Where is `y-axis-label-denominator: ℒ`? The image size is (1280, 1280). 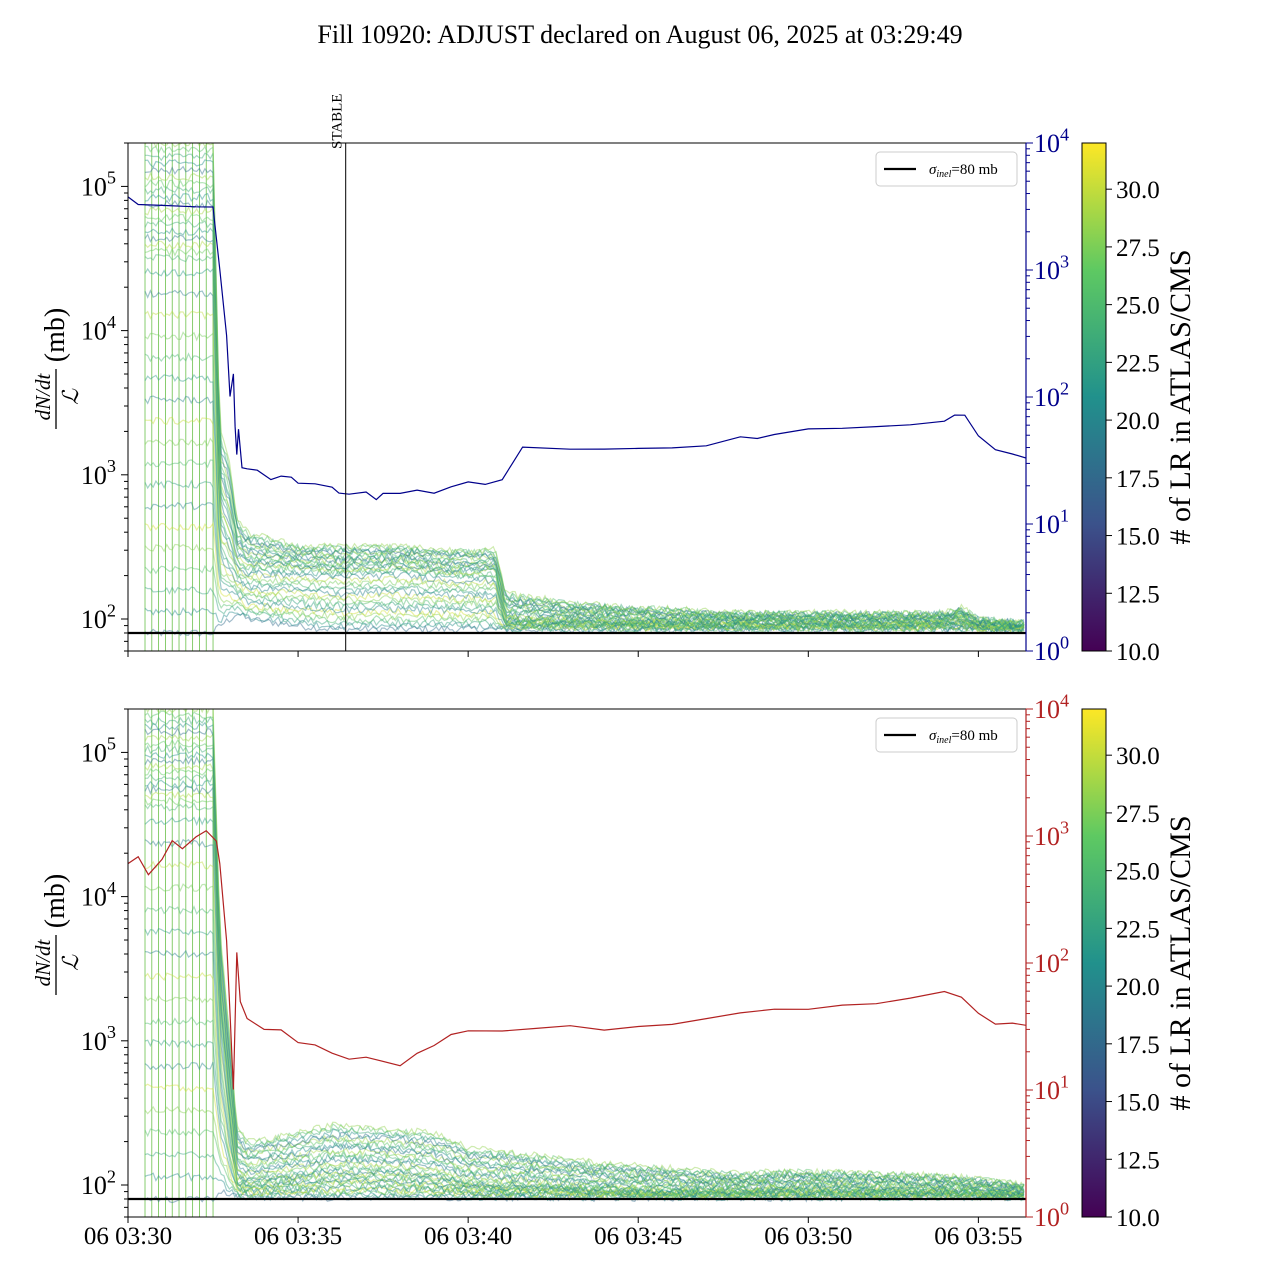 y-axis-label-denominator: ℒ is located at coordinates (70, 396).